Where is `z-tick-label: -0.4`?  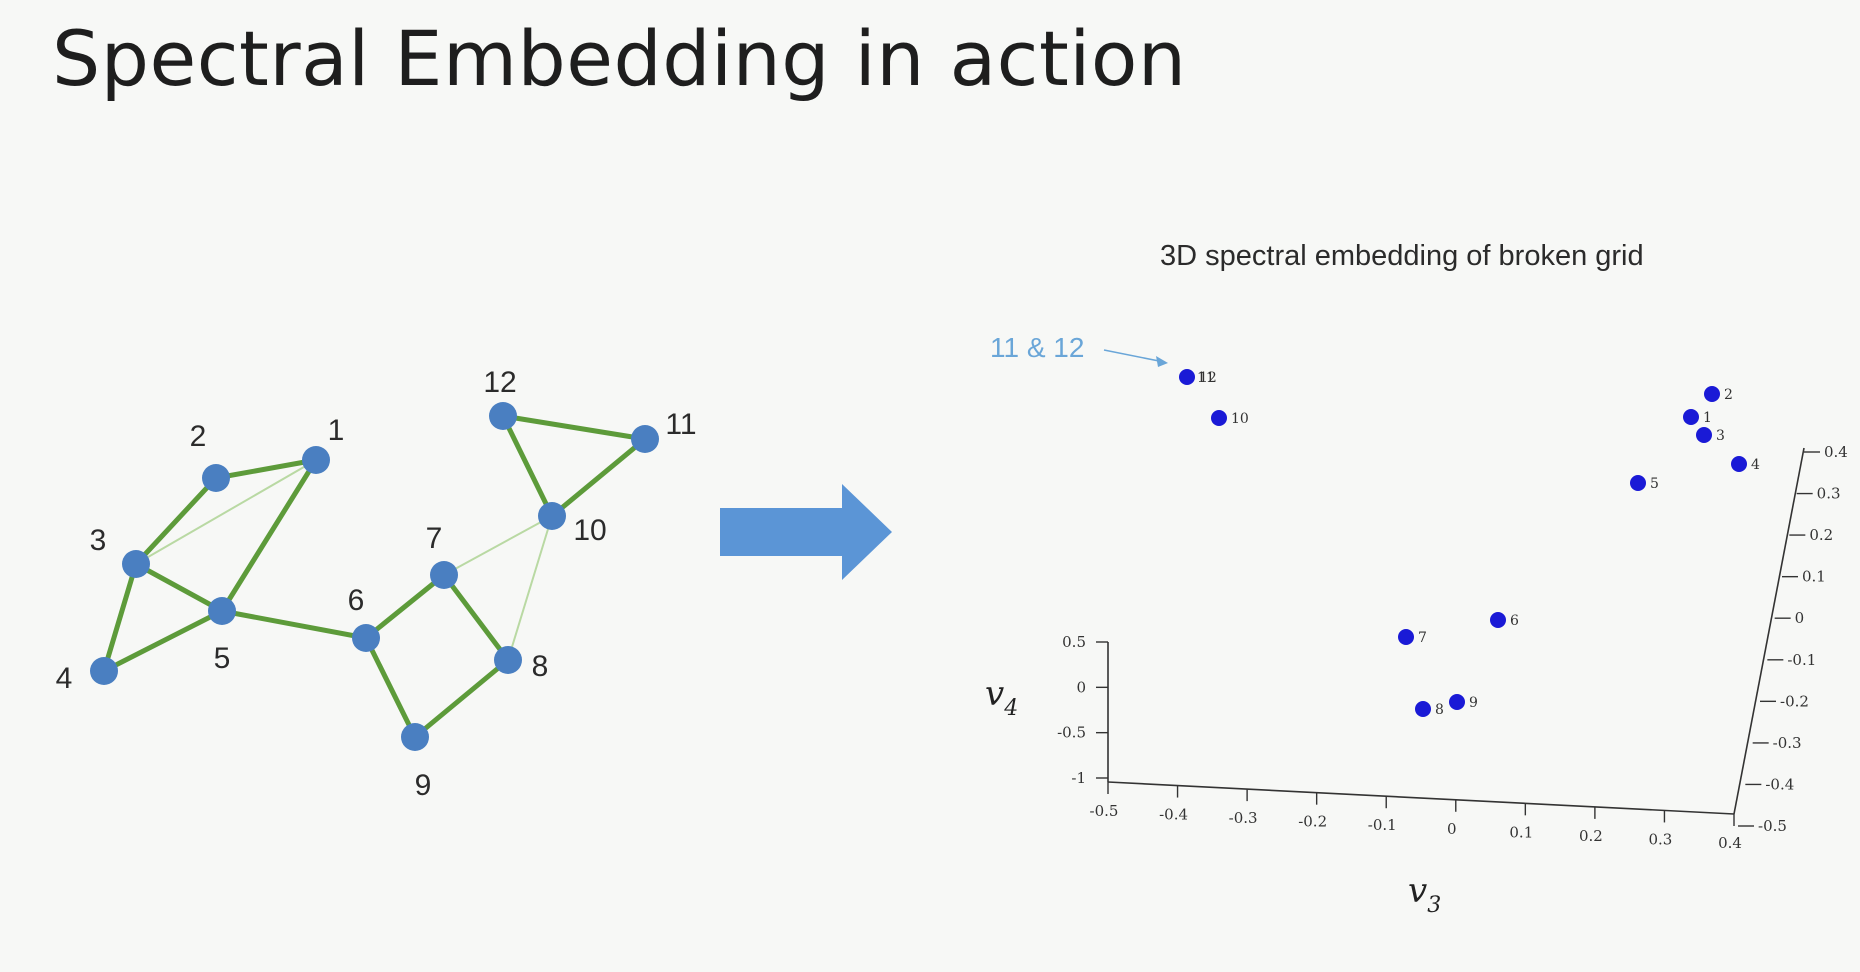 z-tick-label: -0.4 is located at coordinates (1779, 784).